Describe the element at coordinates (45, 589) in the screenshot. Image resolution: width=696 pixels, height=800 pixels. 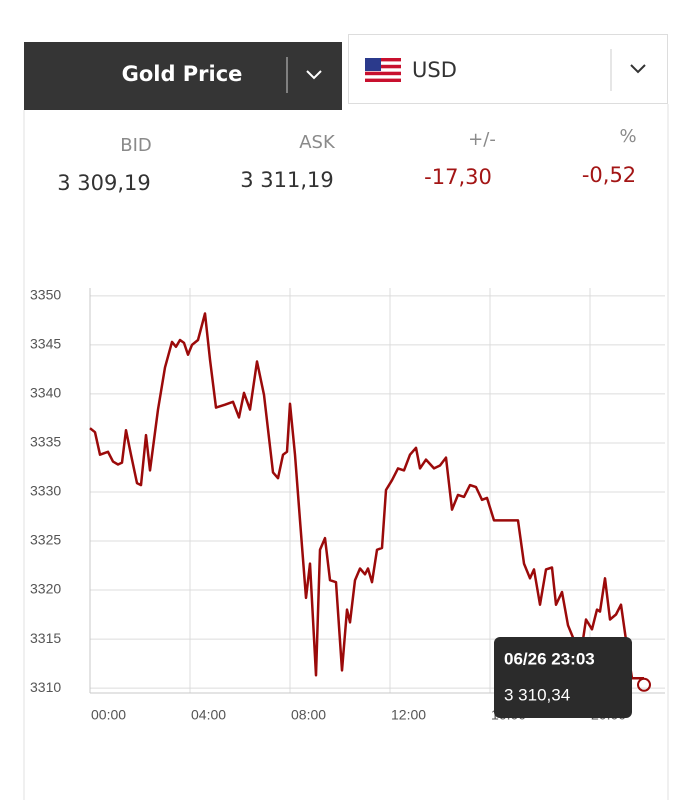
I see `y-tick-label: 3320` at that location.